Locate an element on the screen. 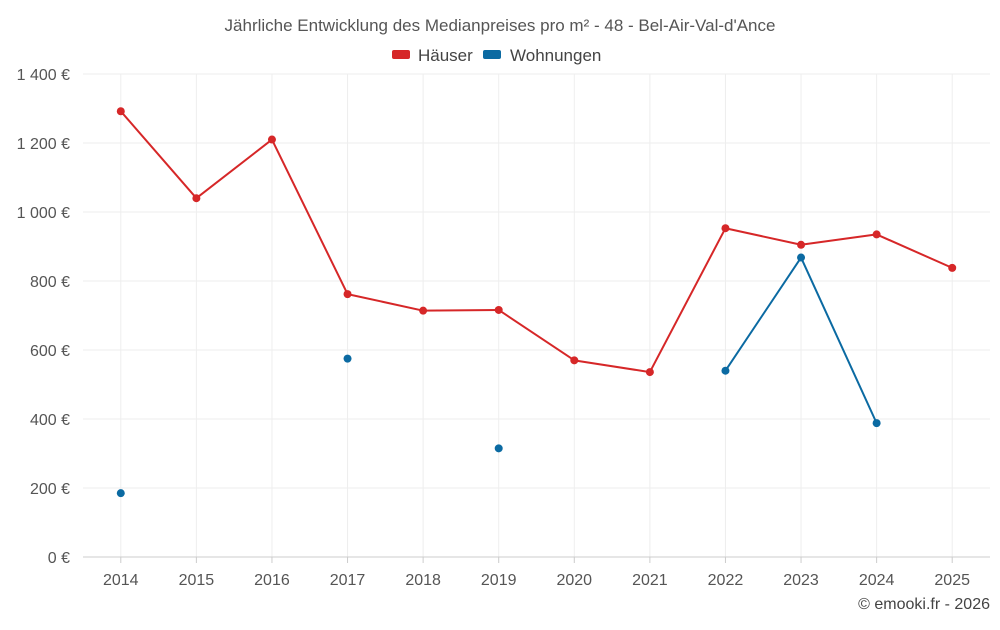  x-tick-label: 2021 is located at coordinates (650, 580).